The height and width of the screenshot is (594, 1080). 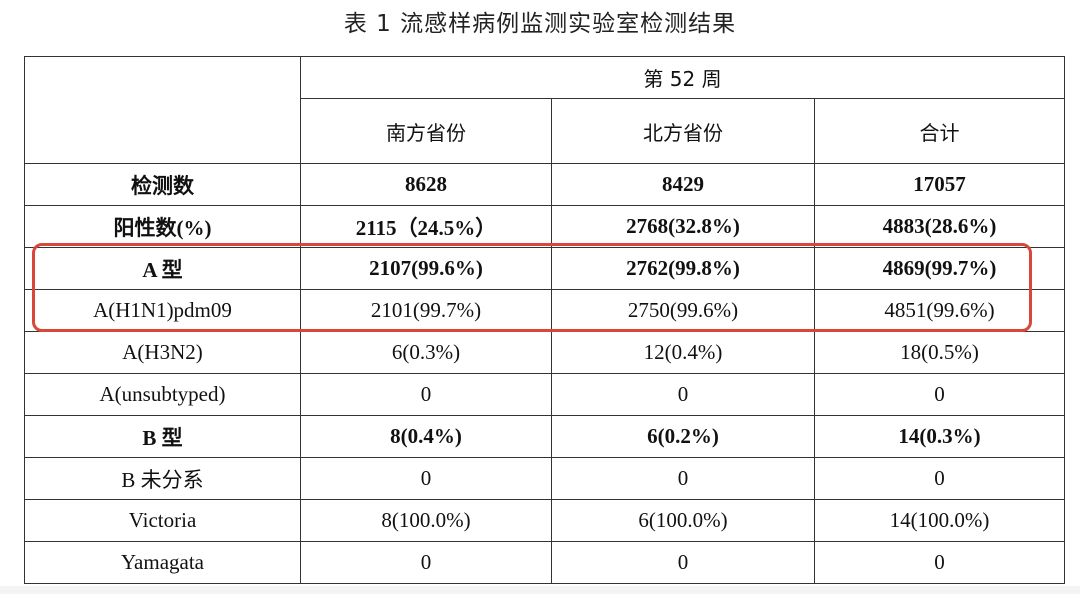 I want to click on table-row: 阳性数(%) 2115（24.5%） 2768(32.8%) 4883(28.6%), so click(x=544, y=226).